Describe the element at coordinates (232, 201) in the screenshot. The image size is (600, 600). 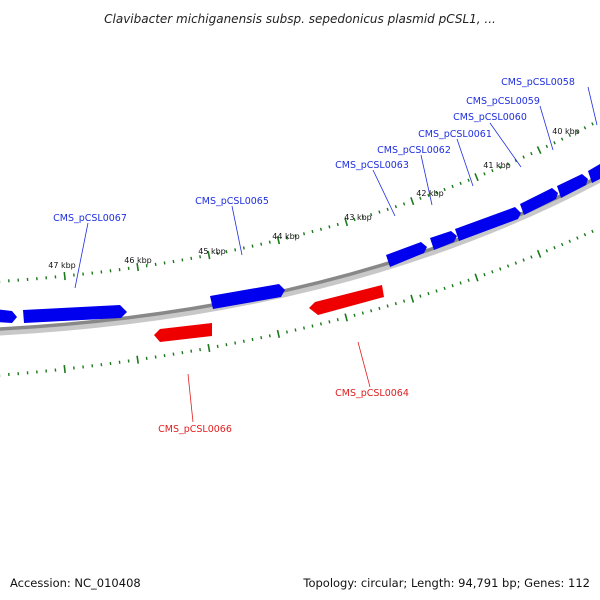
I see `gene-label-cms-pcsl0065: CMS_pCSL0065` at that location.